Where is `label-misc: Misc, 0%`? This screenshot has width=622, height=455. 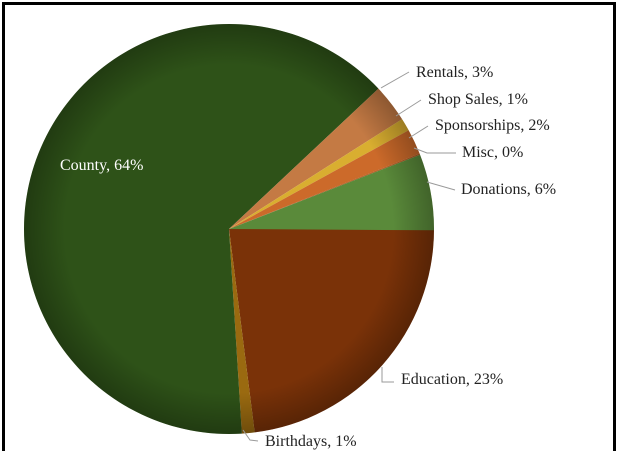
label-misc: Misc, 0% is located at coordinates (492, 152).